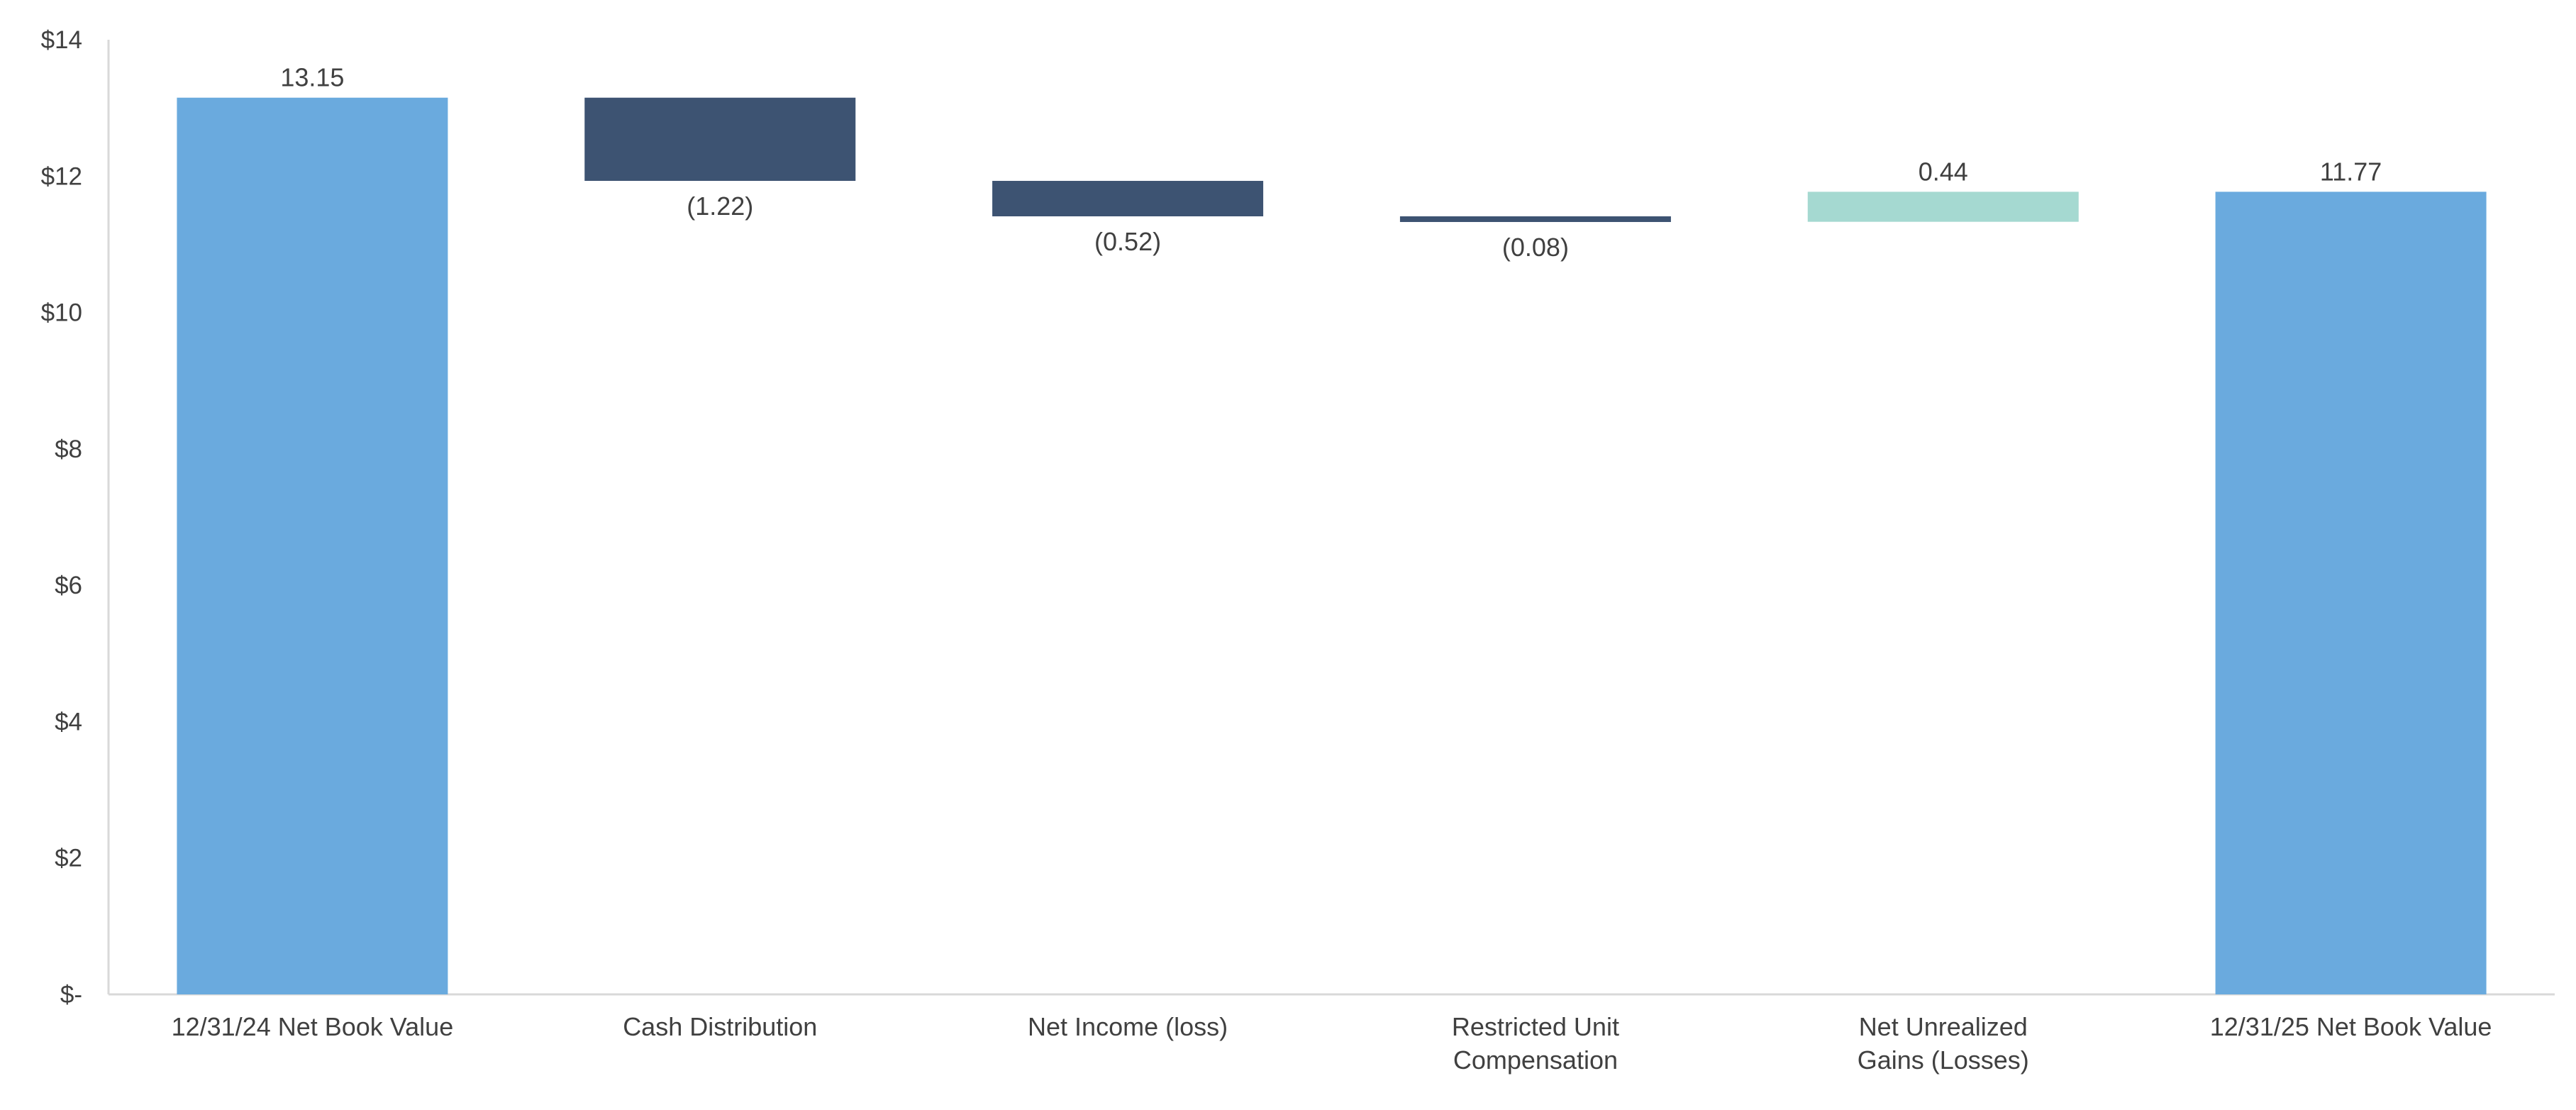  I want to click on x-category-label: 12/31/24 Net Book Value, so click(313, 1026).